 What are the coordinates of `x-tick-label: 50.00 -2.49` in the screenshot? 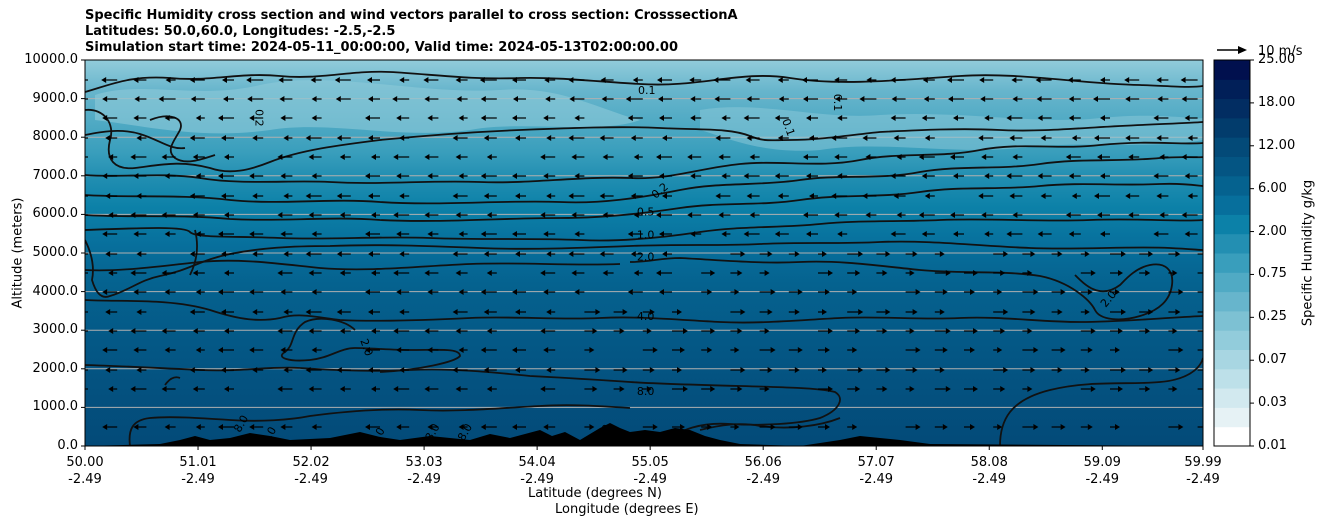 It's located at (85, 471).